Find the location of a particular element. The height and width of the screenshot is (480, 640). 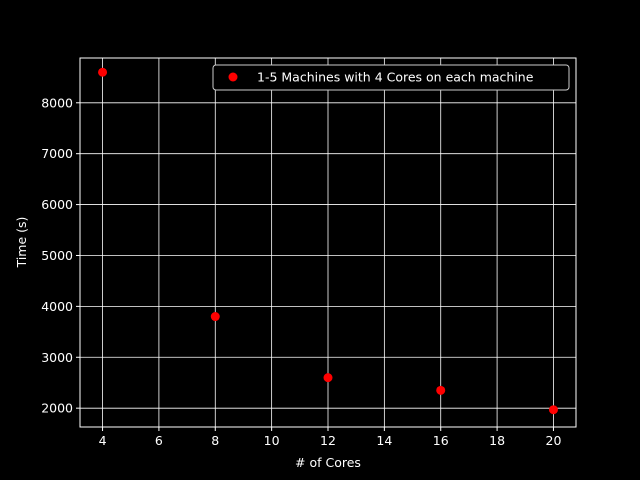

y-tick-label: 8000 is located at coordinates (57, 102).